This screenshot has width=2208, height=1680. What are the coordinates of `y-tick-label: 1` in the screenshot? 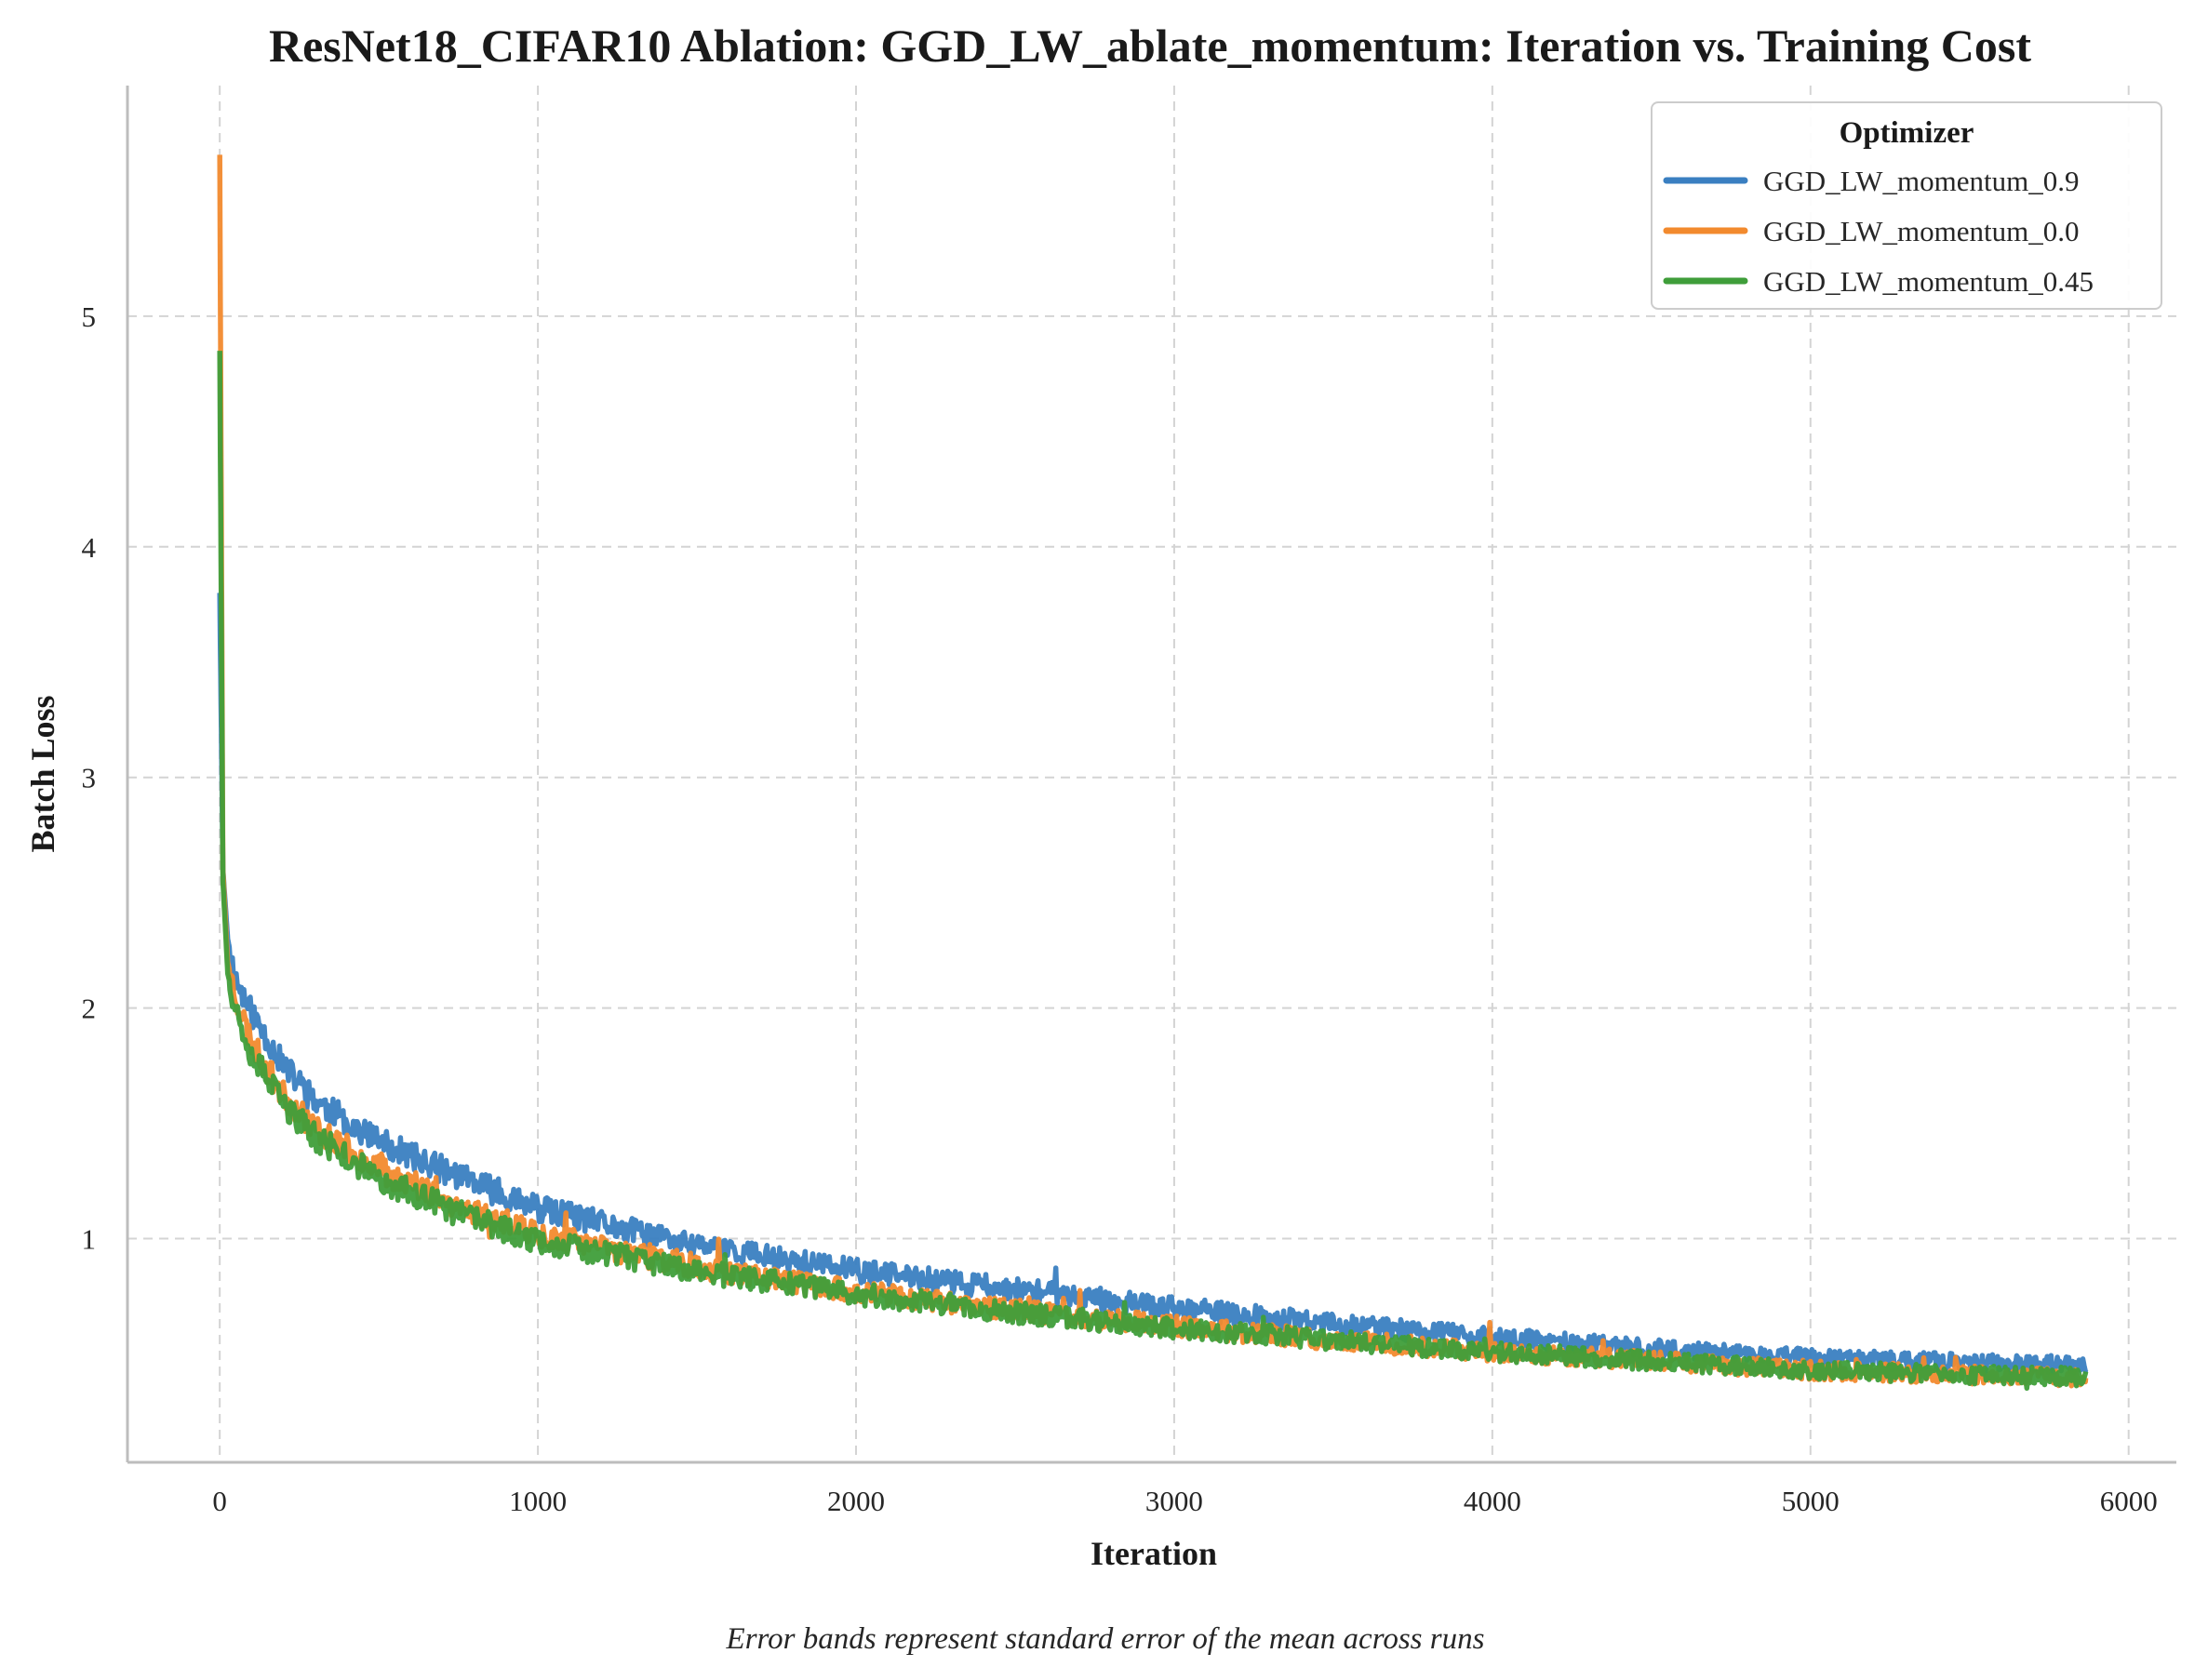 It's located at (89, 1239).